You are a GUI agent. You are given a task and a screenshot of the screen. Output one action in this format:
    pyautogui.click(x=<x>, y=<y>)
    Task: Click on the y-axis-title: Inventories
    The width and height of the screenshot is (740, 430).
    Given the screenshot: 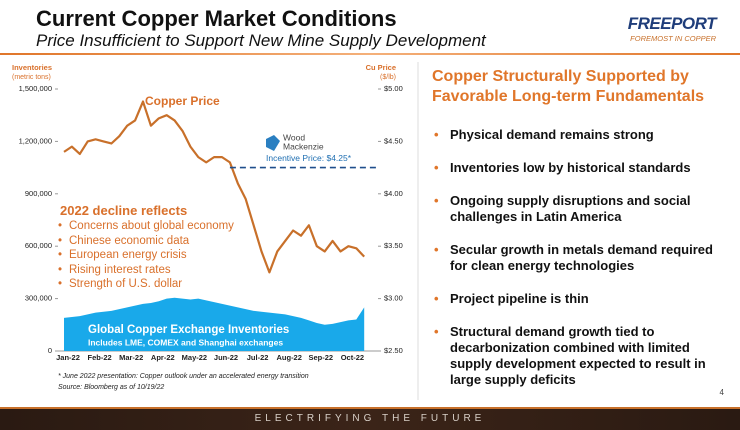 What is the action you would take?
    pyautogui.click(x=32, y=67)
    